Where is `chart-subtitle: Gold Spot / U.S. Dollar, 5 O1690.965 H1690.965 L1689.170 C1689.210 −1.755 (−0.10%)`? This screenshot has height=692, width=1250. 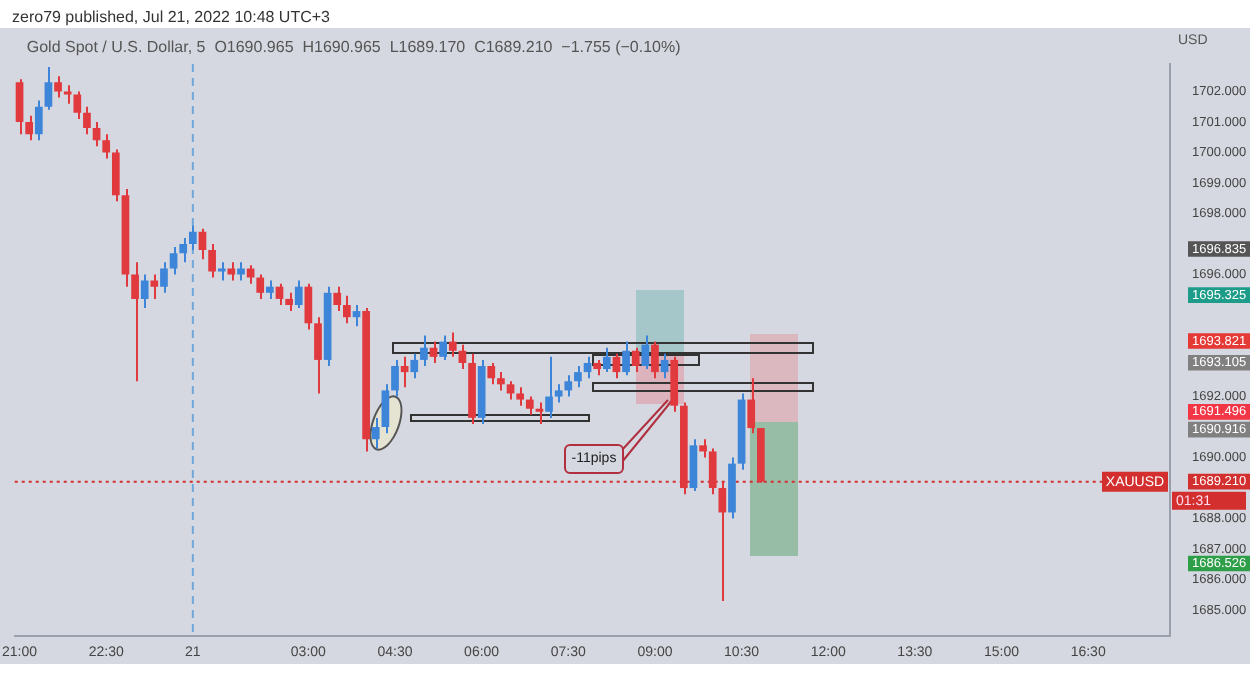
chart-subtitle: Gold Spot / U.S. Dollar, 5 O1690.965 H1690.965 L1689.170 C1689.210 −1.755 (−0.10%) is located at coordinates (354, 47).